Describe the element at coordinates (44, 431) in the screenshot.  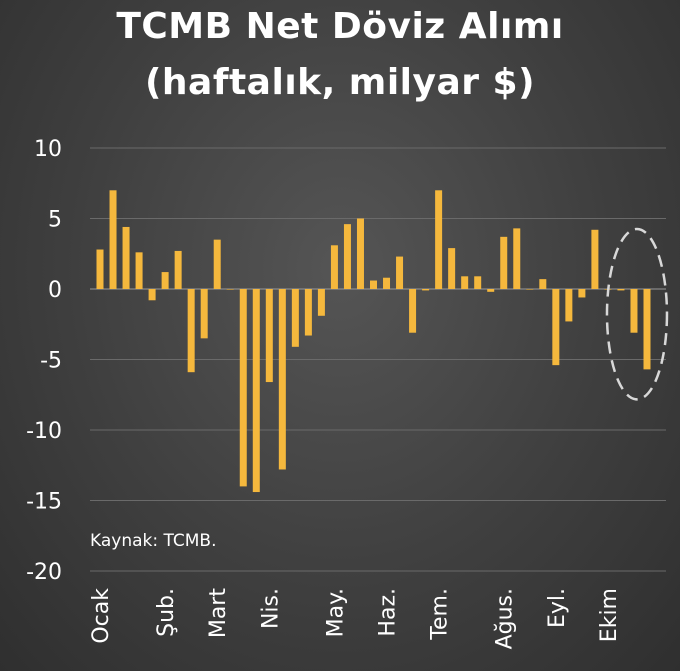
I see `y-tick-label: -10` at that location.